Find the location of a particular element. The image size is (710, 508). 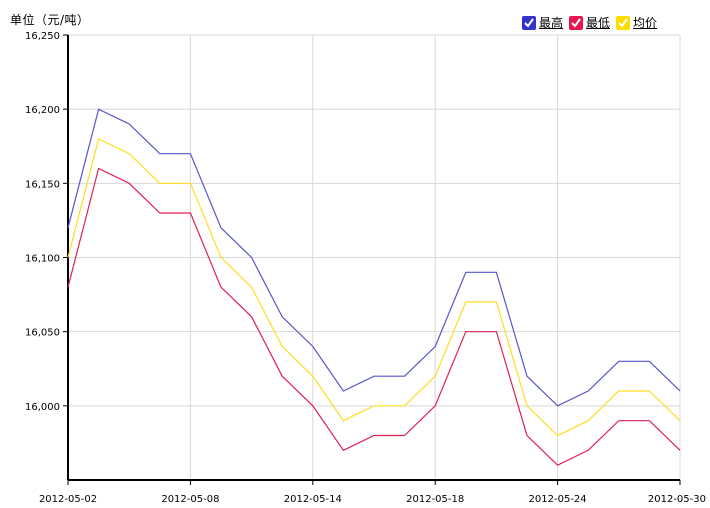

x-tick-label: 2012-05-08 is located at coordinates (190, 499).